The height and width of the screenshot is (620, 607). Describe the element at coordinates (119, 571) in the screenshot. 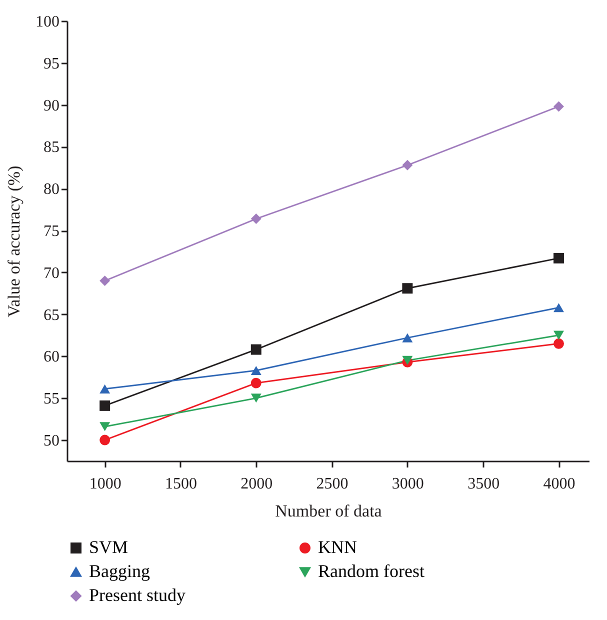

I see `legend-label: Bagging` at that location.